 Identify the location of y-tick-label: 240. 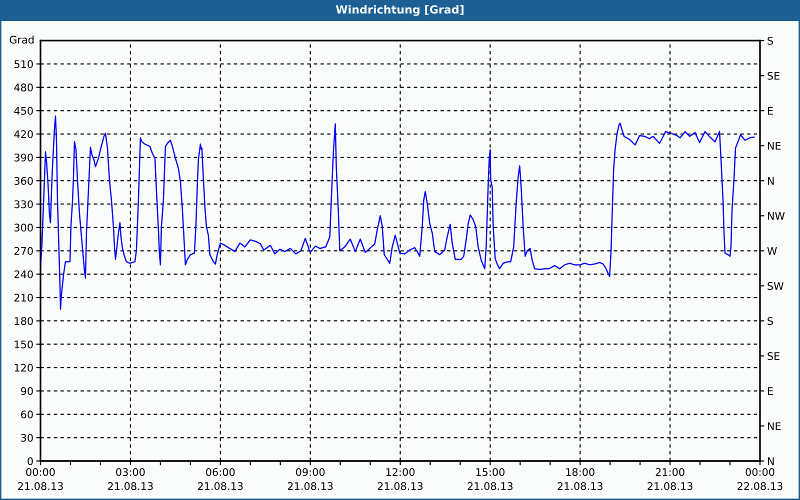
(23, 274).